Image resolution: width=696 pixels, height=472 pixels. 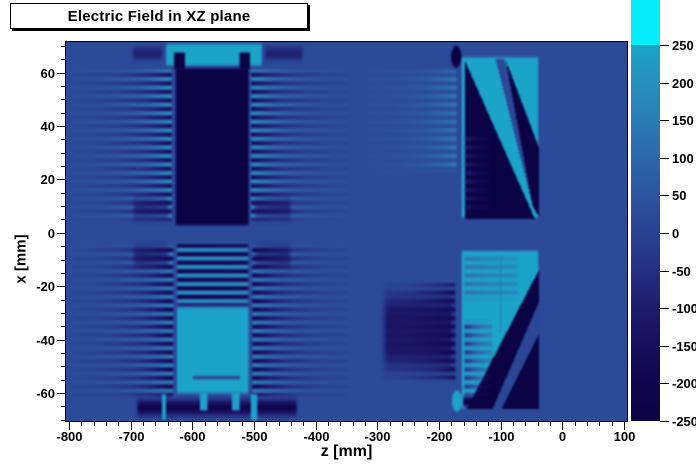 I want to click on x-axis-tick-label: 0, so click(x=562, y=436).